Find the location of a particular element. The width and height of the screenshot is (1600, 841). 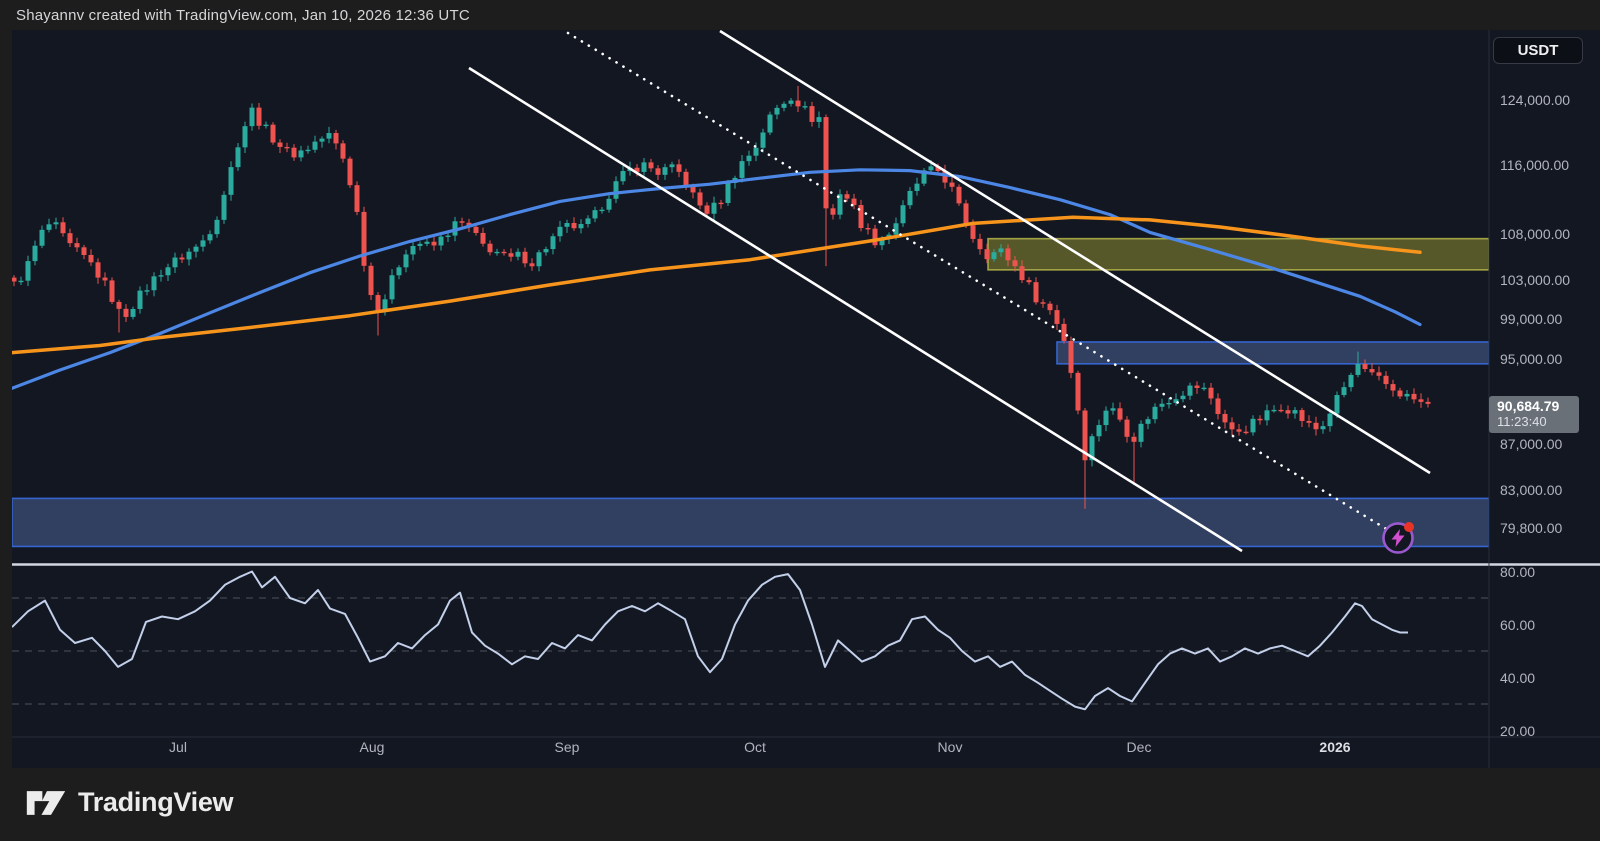

time-axis-label: Sep is located at coordinates (567, 747).